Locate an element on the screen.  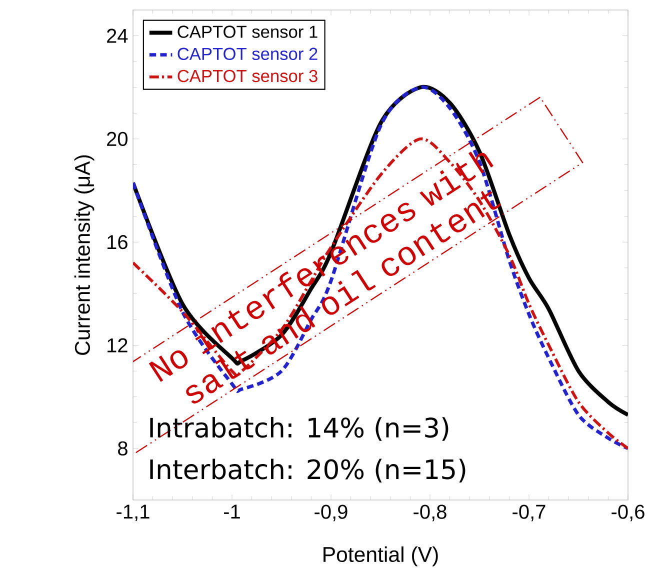
x-tick-label: -0,7 is located at coordinates (529, 513).